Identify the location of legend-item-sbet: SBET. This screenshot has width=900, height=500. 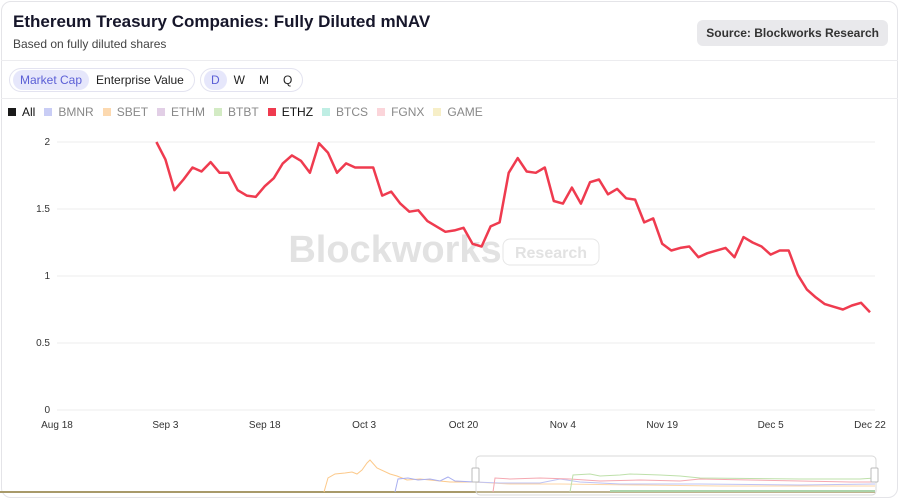
(125, 112).